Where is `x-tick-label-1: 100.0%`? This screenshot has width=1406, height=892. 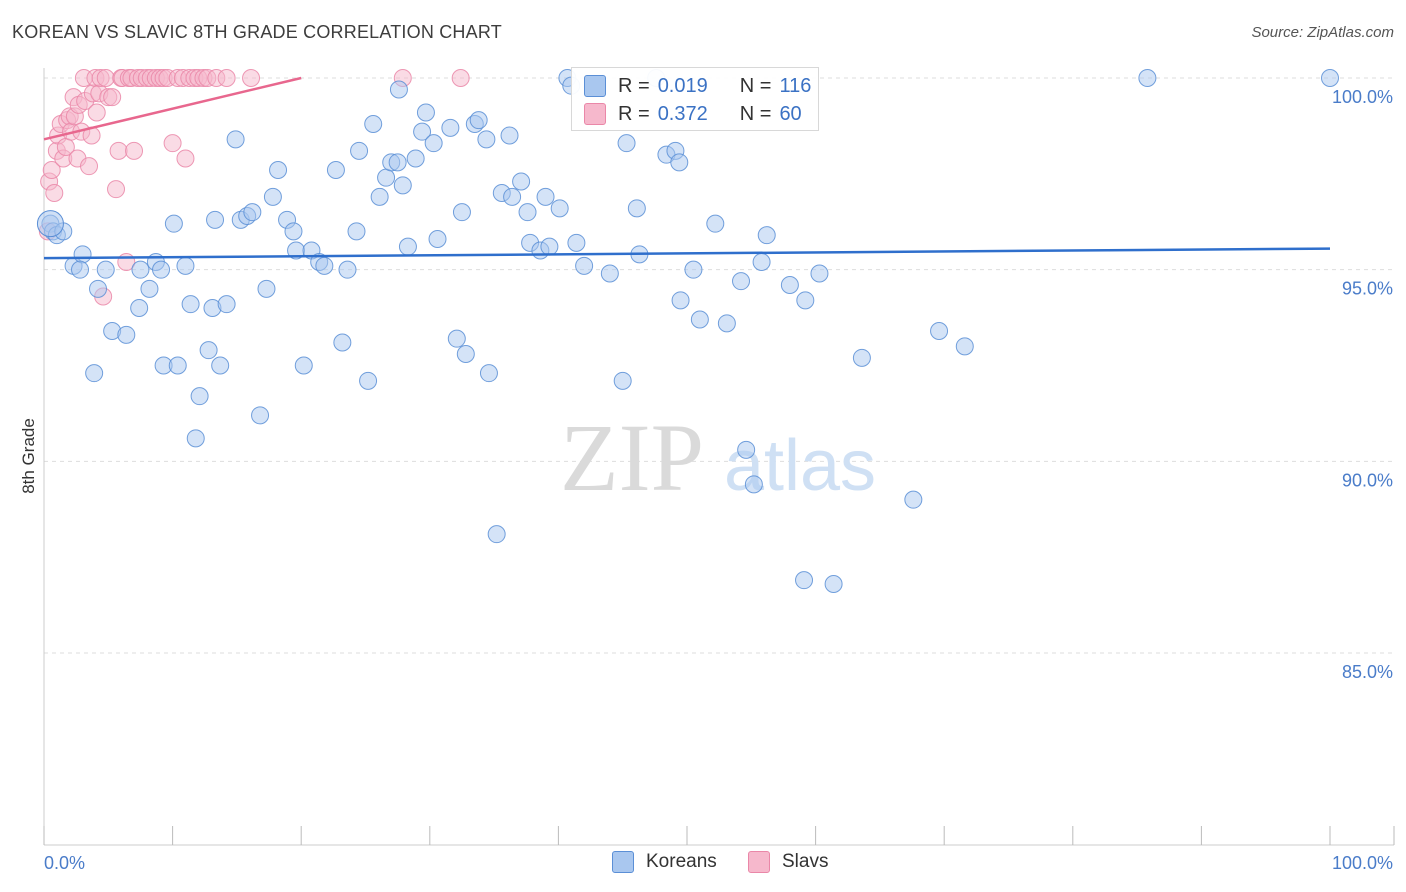
x-tick-label-1: 100.0% is located at coordinates (1362, 863).